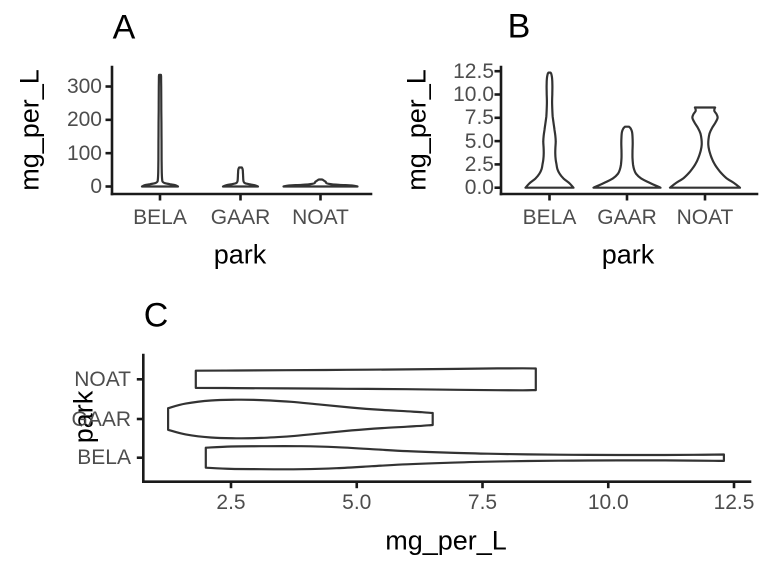  Describe the element at coordinates (240, 177) in the screenshot. I see `violin-a-gaar` at that location.